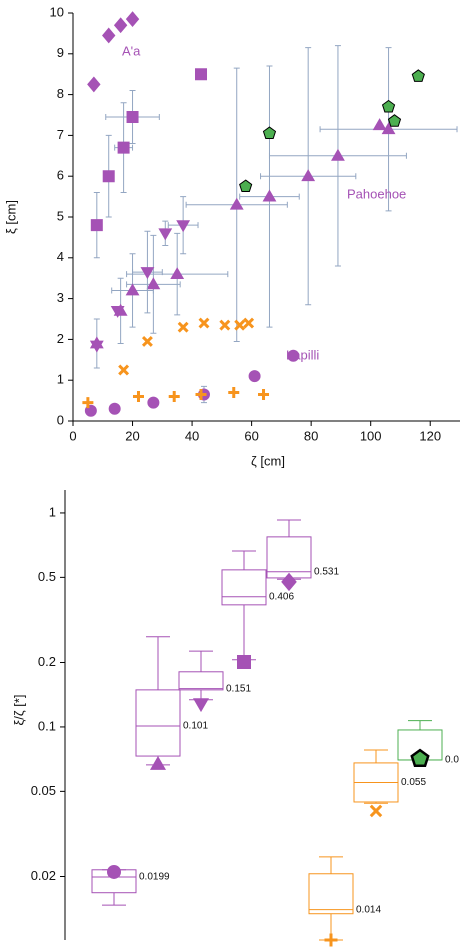 The width and height of the screenshot is (461, 950). I want to click on y-tick-label: 0.2, so click(47, 661).